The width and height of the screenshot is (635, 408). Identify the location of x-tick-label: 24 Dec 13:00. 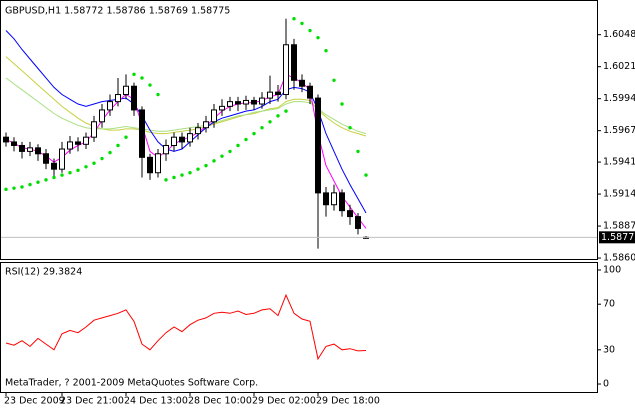
(156, 401).